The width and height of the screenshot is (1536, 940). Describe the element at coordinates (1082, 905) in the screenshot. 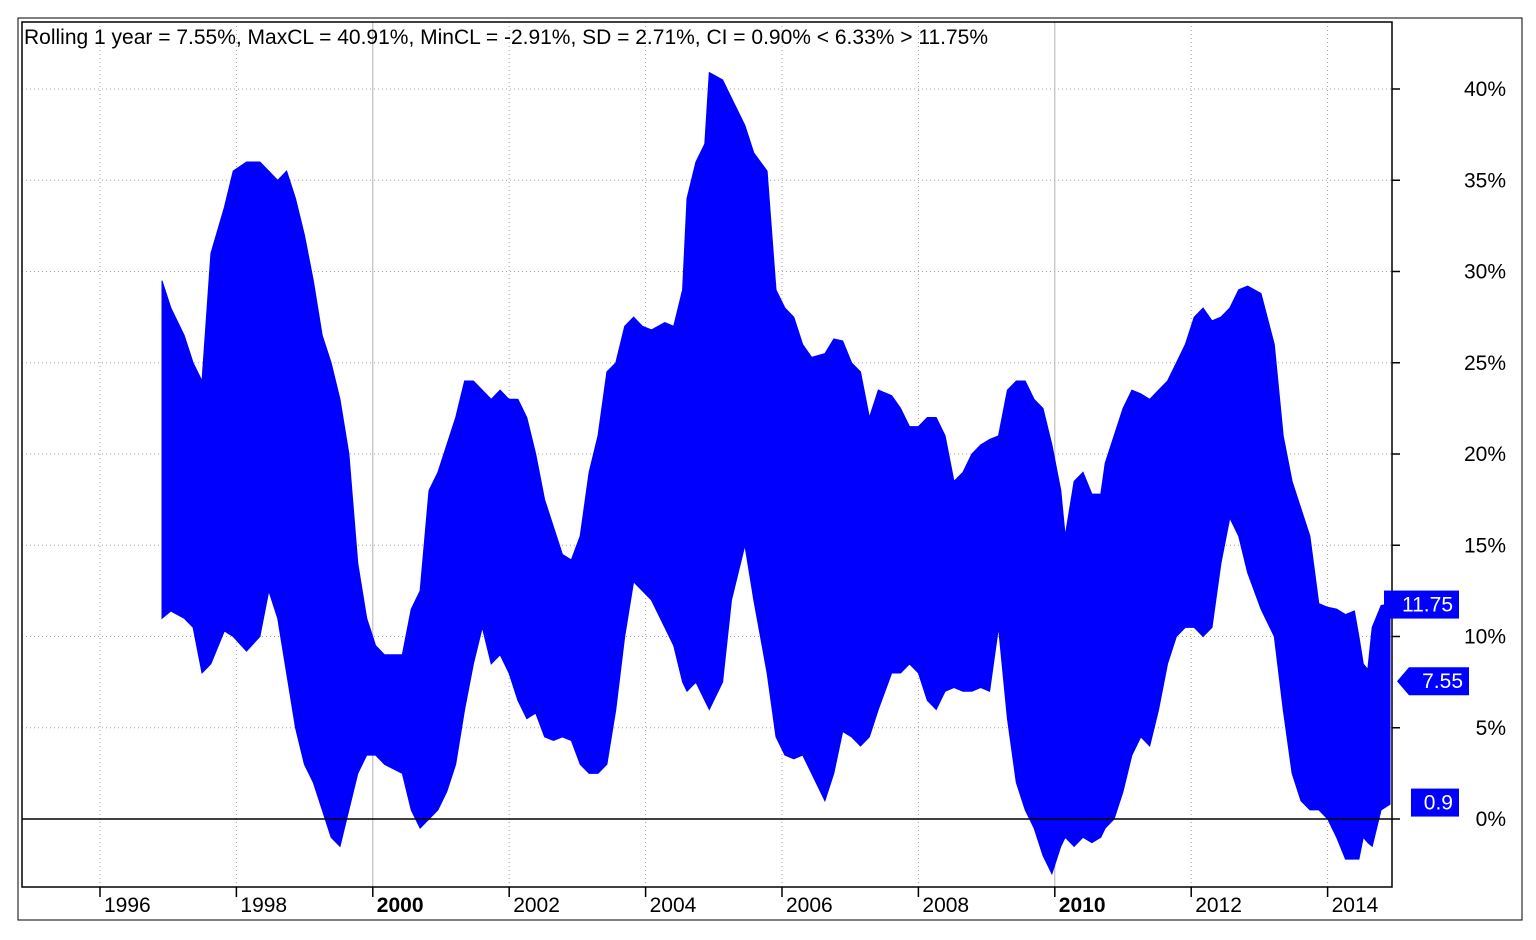

I see `x-tick-label: 2010` at that location.